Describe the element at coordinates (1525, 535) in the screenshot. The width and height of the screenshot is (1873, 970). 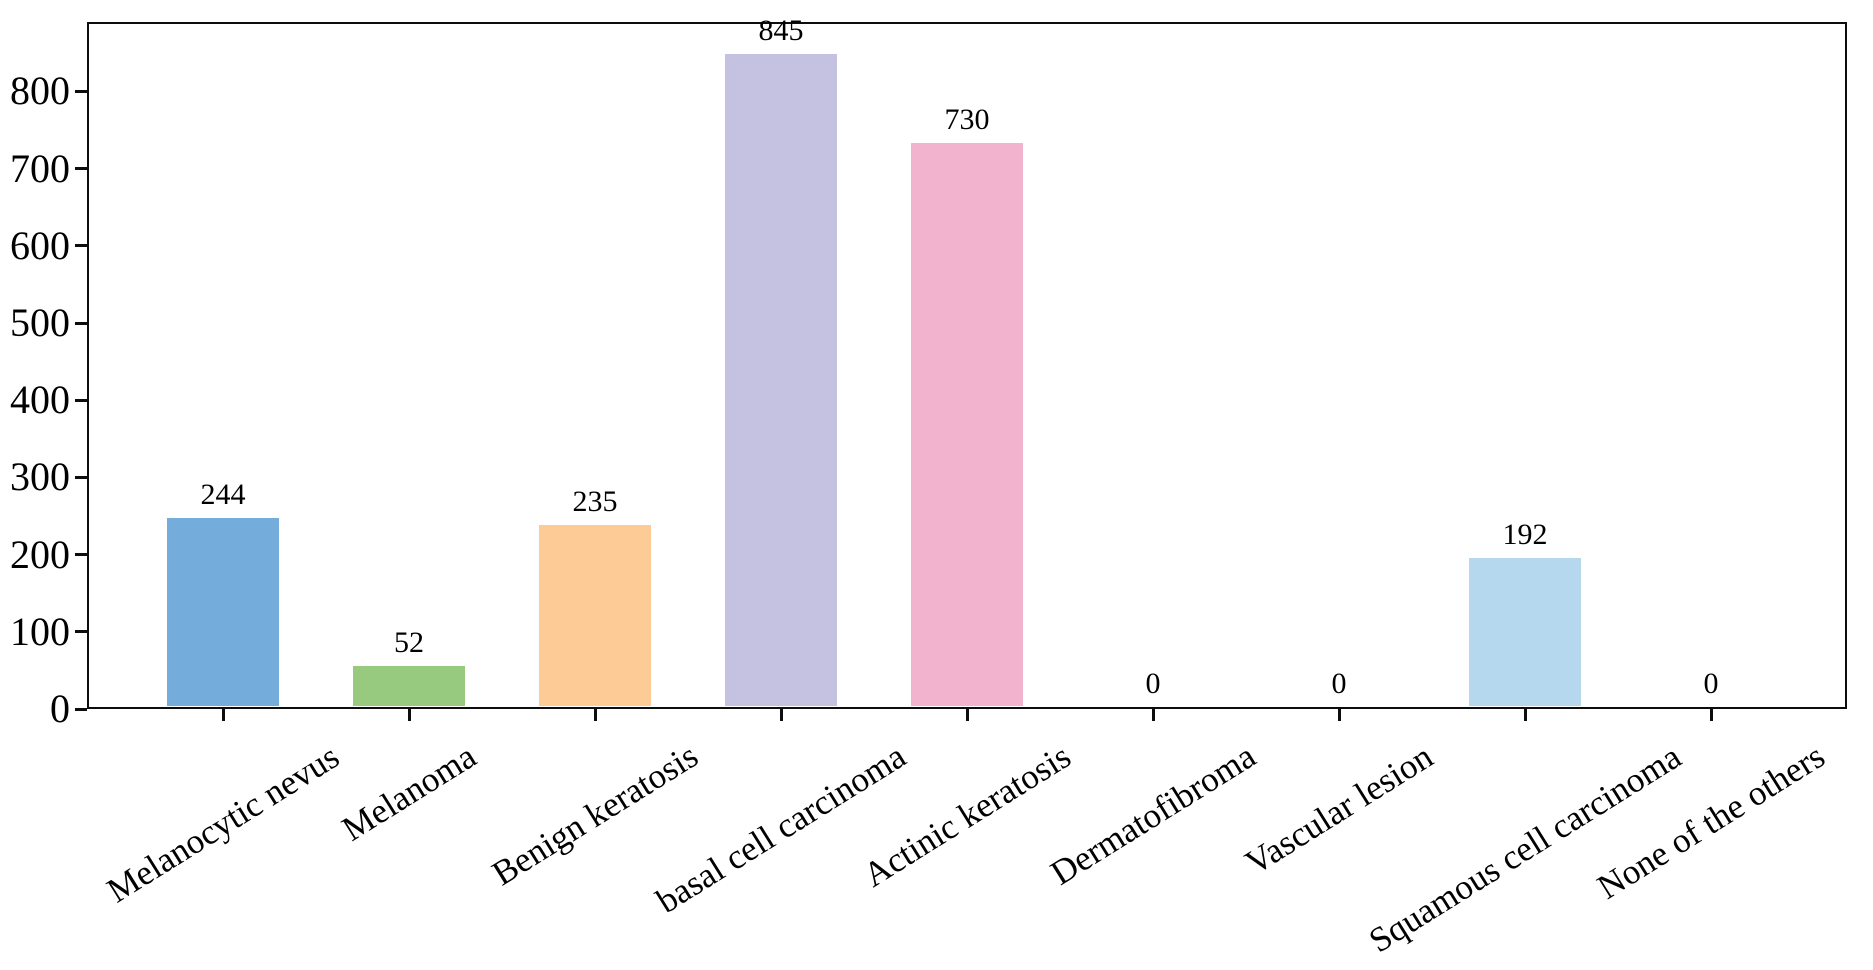
I see `value-label-squamous-cell-carcinoma: 192` at that location.